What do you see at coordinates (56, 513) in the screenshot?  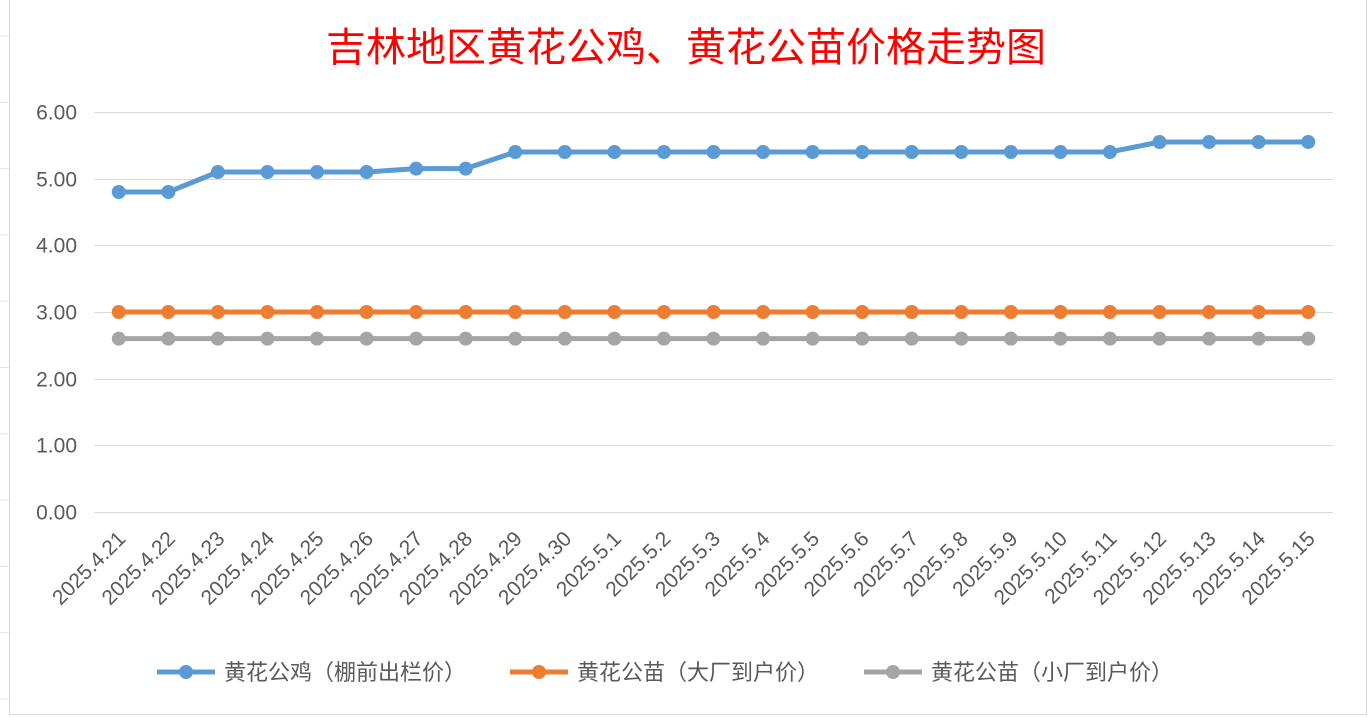 I see `y-tick-label: 0.00` at bounding box center [56, 513].